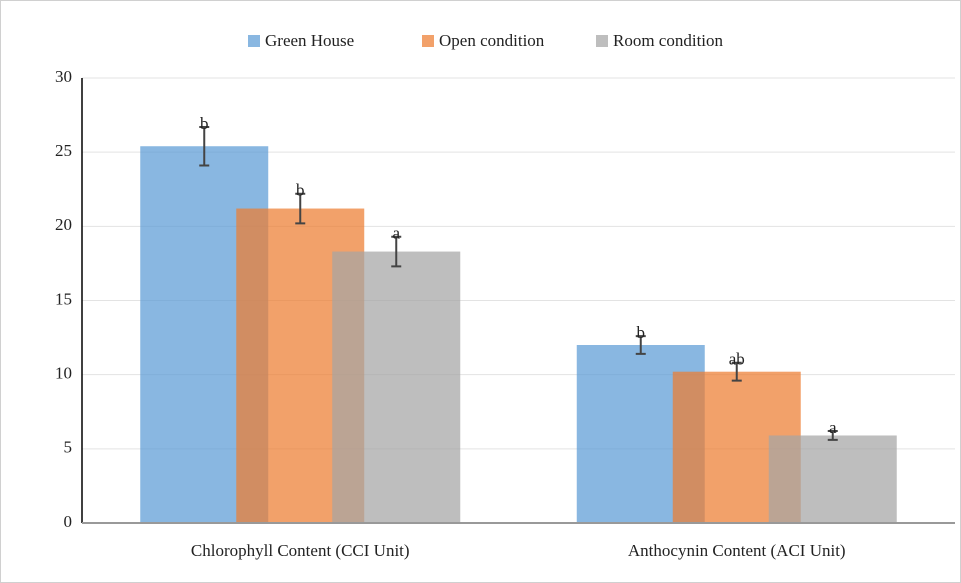 This screenshot has height=583, width=961. What do you see at coordinates (63, 298) in the screenshot?
I see `y-tick-label: 15` at bounding box center [63, 298].